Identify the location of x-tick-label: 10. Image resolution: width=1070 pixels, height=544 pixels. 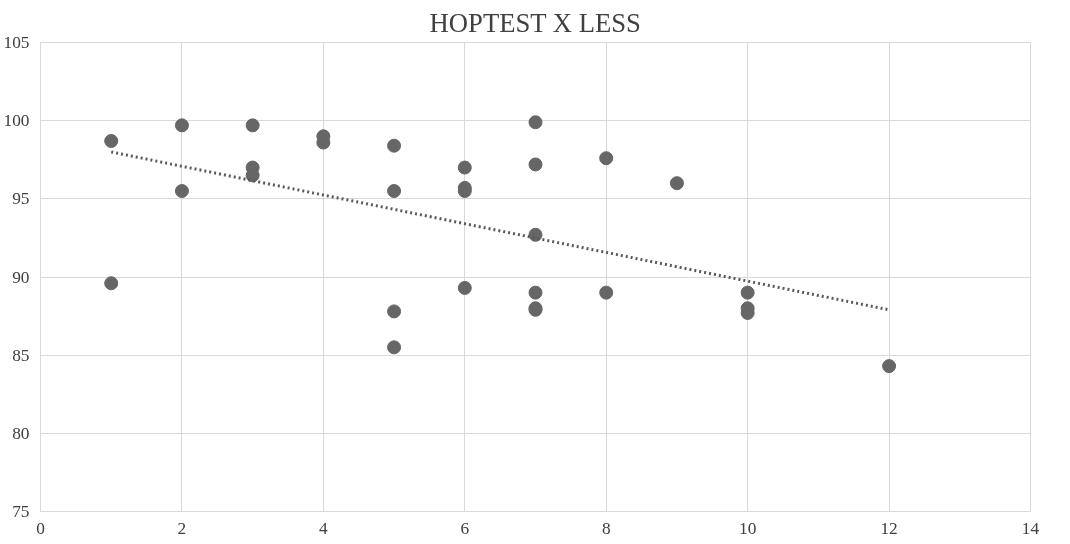
(747, 528).